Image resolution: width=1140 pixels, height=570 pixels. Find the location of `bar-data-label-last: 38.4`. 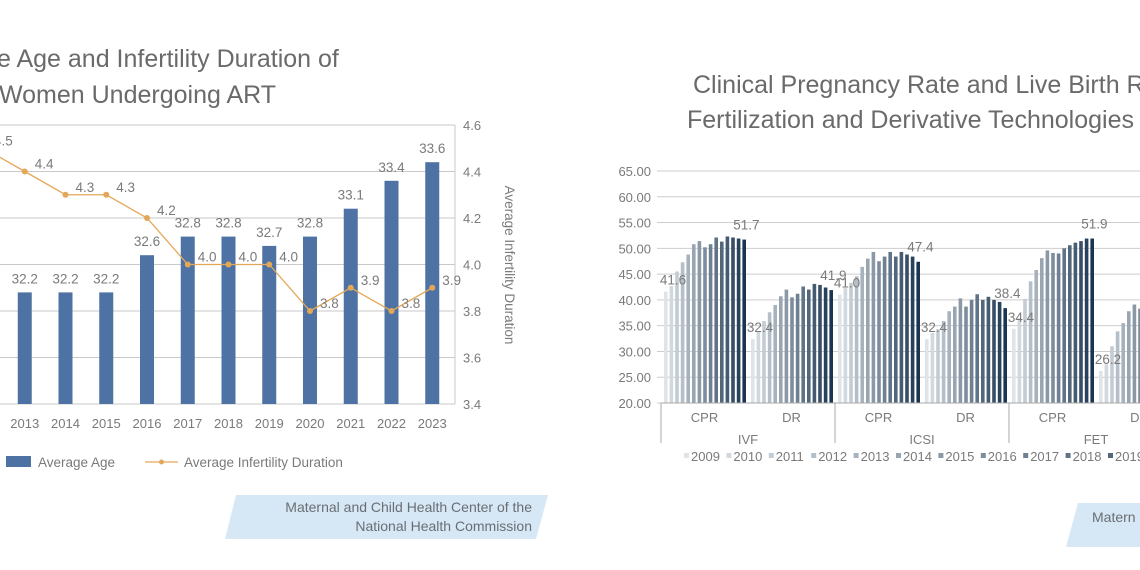

bar-data-label-last: 38.4 is located at coordinates (1007, 293).